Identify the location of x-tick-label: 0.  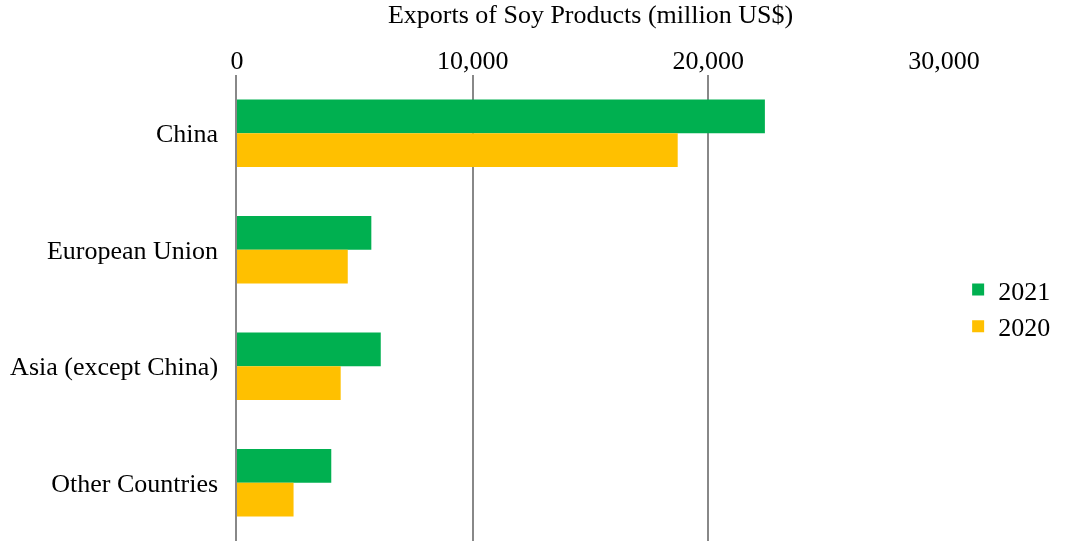
(237, 60).